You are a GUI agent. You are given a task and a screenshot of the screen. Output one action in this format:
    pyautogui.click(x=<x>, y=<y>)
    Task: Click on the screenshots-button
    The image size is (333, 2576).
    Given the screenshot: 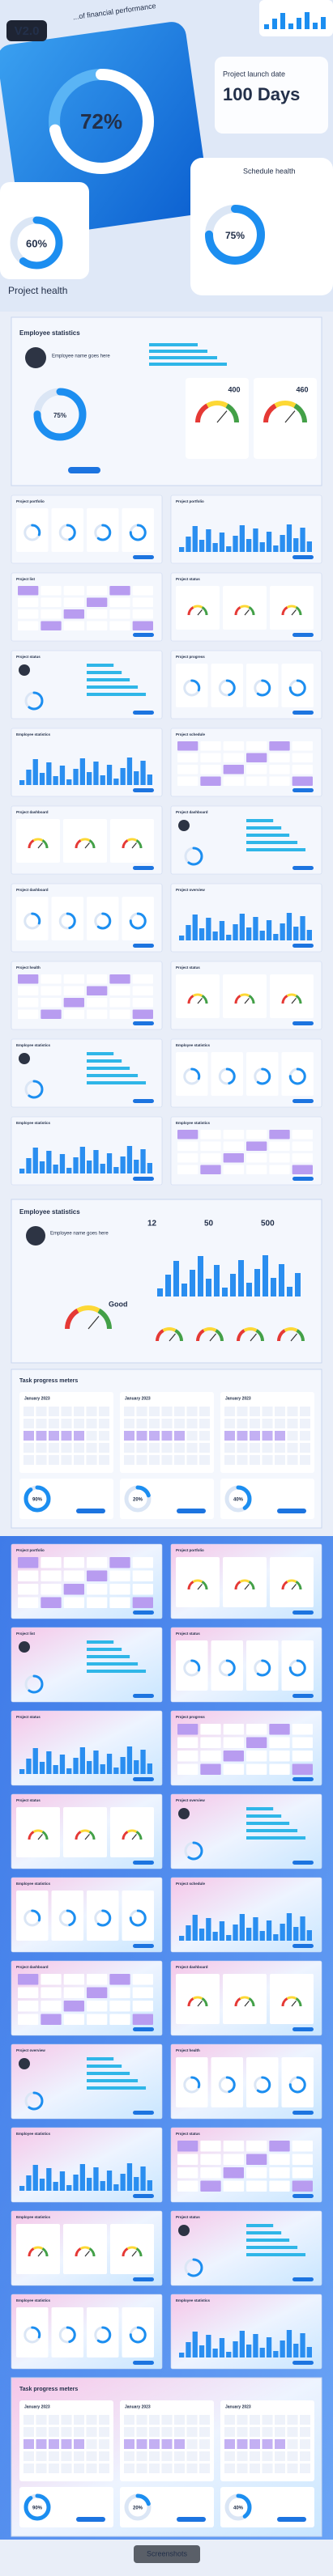 What is the action you would take?
    pyautogui.click(x=167, y=2554)
    